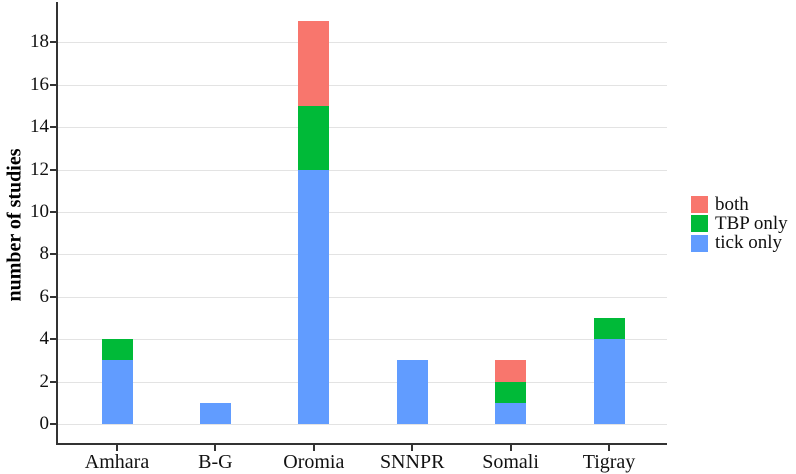 Image resolution: width=796 pixels, height=474 pixels. Describe the element at coordinates (749, 243) in the screenshot. I see `legend-label: tick only` at that location.